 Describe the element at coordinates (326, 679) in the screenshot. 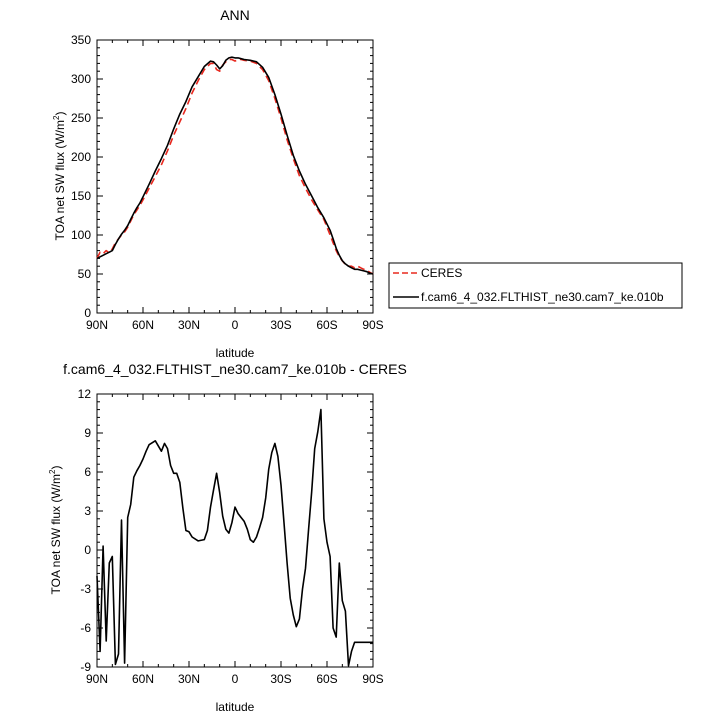

I see `bottom-x-tick-label: 60S` at that location.